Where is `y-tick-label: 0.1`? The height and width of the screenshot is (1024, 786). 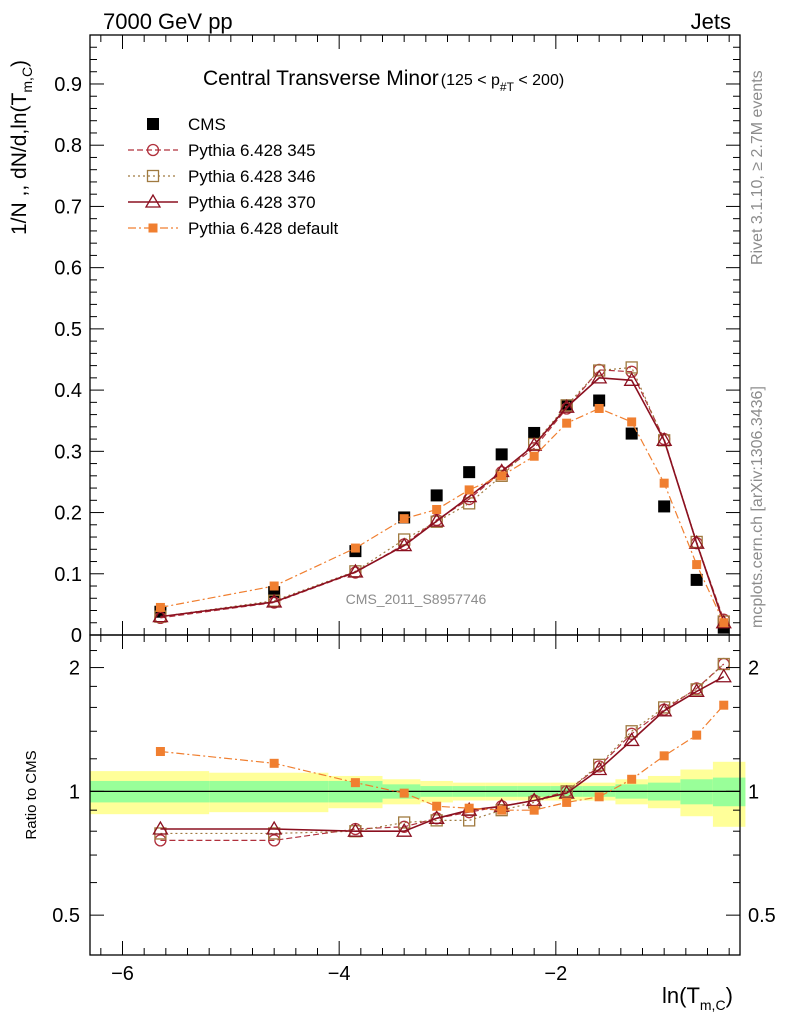 y-tick-label: 0.1 is located at coordinates (68, 575).